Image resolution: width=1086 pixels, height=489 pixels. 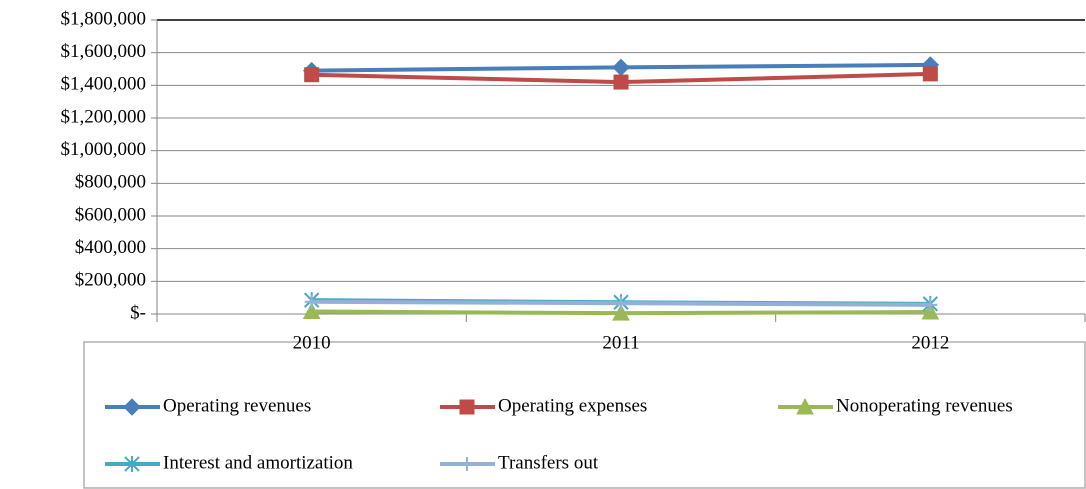 I want to click on legend-label: Nonoperating revenues, so click(x=924, y=405).